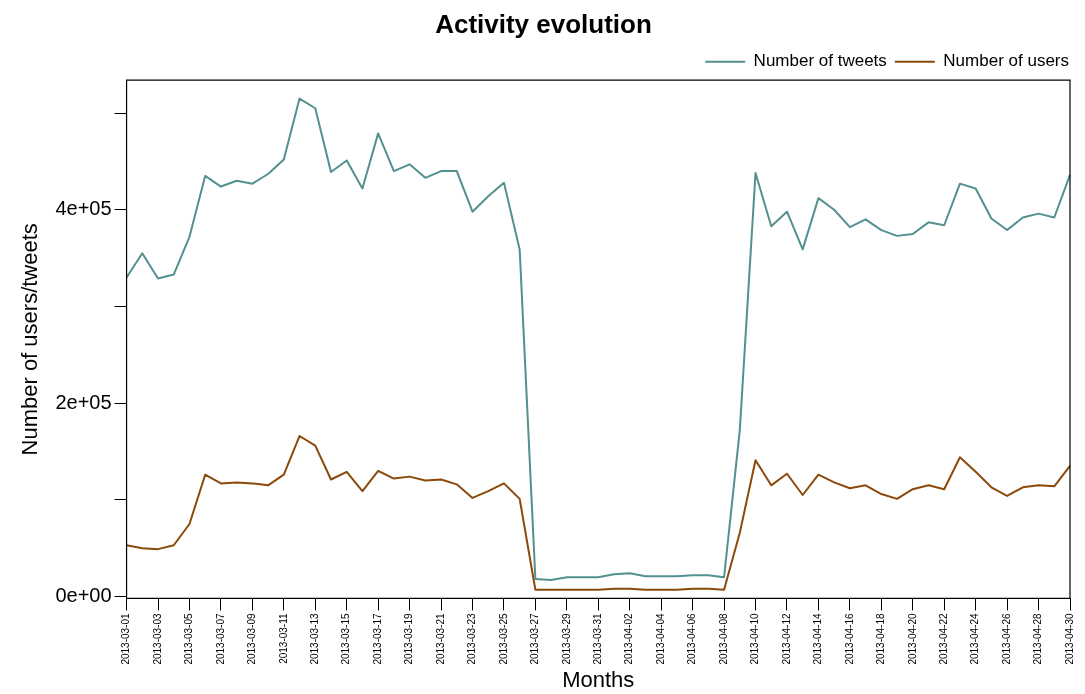 This screenshot has width=1085, height=694. What do you see at coordinates (723, 639) in the screenshot?
I see `x-tick-label: 2013-04-08` at bounding box center [723, 639].